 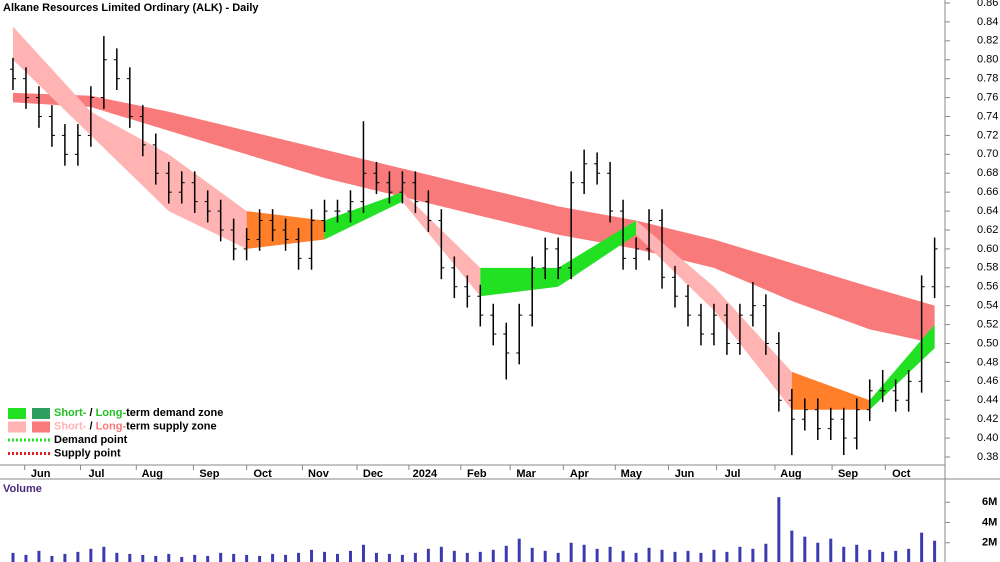 What do you see at coordinates (987, 22) in the screenshot?
I see `y-tick-label: 0.84` at bounding box center [987, 22].